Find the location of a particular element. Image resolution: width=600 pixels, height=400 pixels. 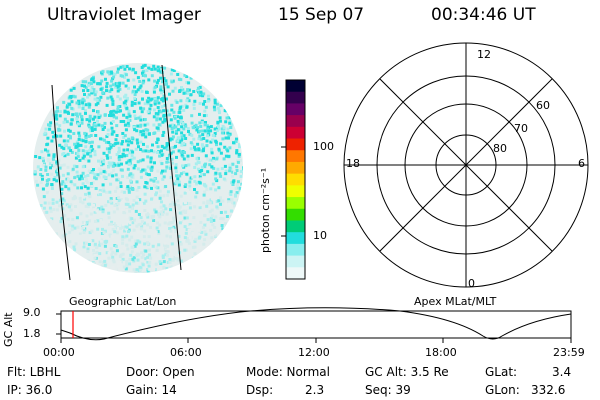

mlat-label-70: 70 is located at coordinates (521, 128).